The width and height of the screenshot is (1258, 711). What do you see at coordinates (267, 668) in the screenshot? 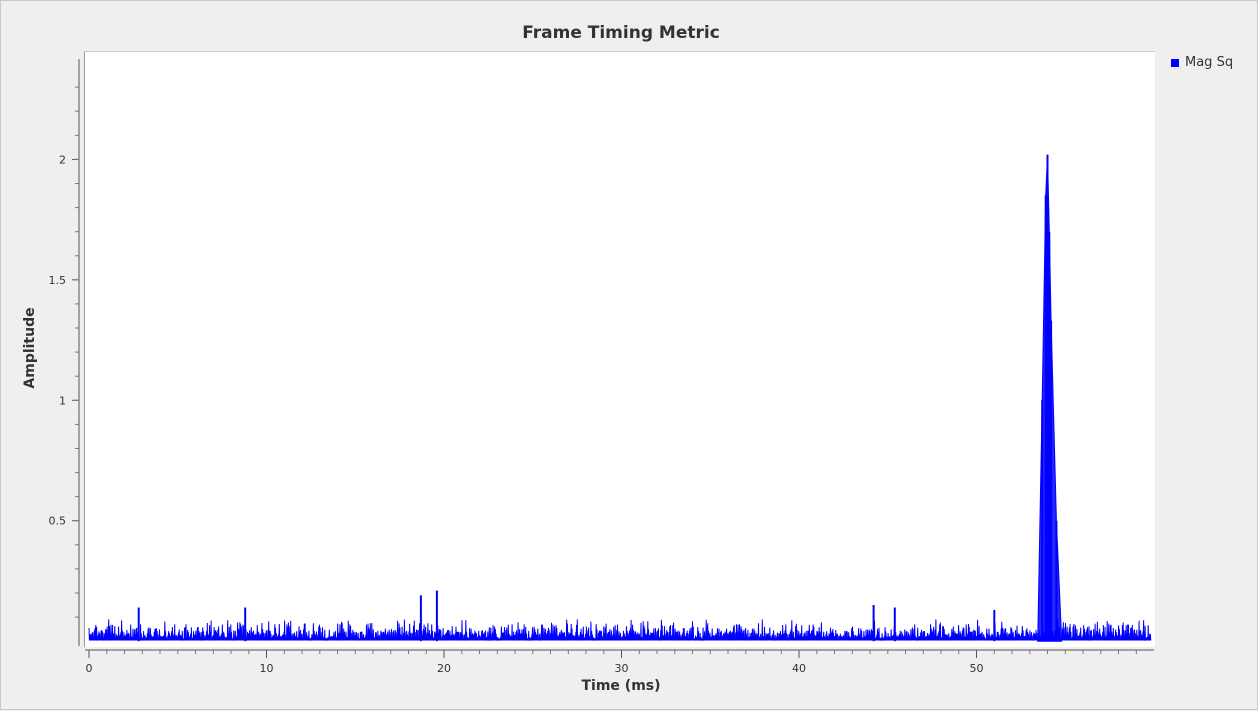
I see `x-tick-label: 10` at bounding box center [267, 668].